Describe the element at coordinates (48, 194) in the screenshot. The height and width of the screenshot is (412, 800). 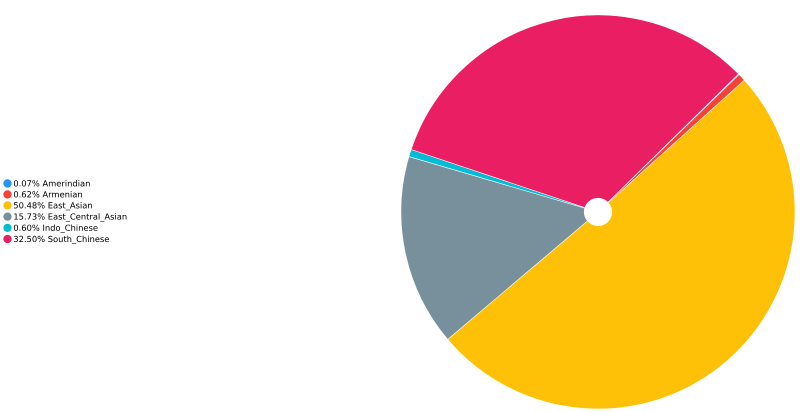
I see `legend-label: 0.62% Armenian` at that location.